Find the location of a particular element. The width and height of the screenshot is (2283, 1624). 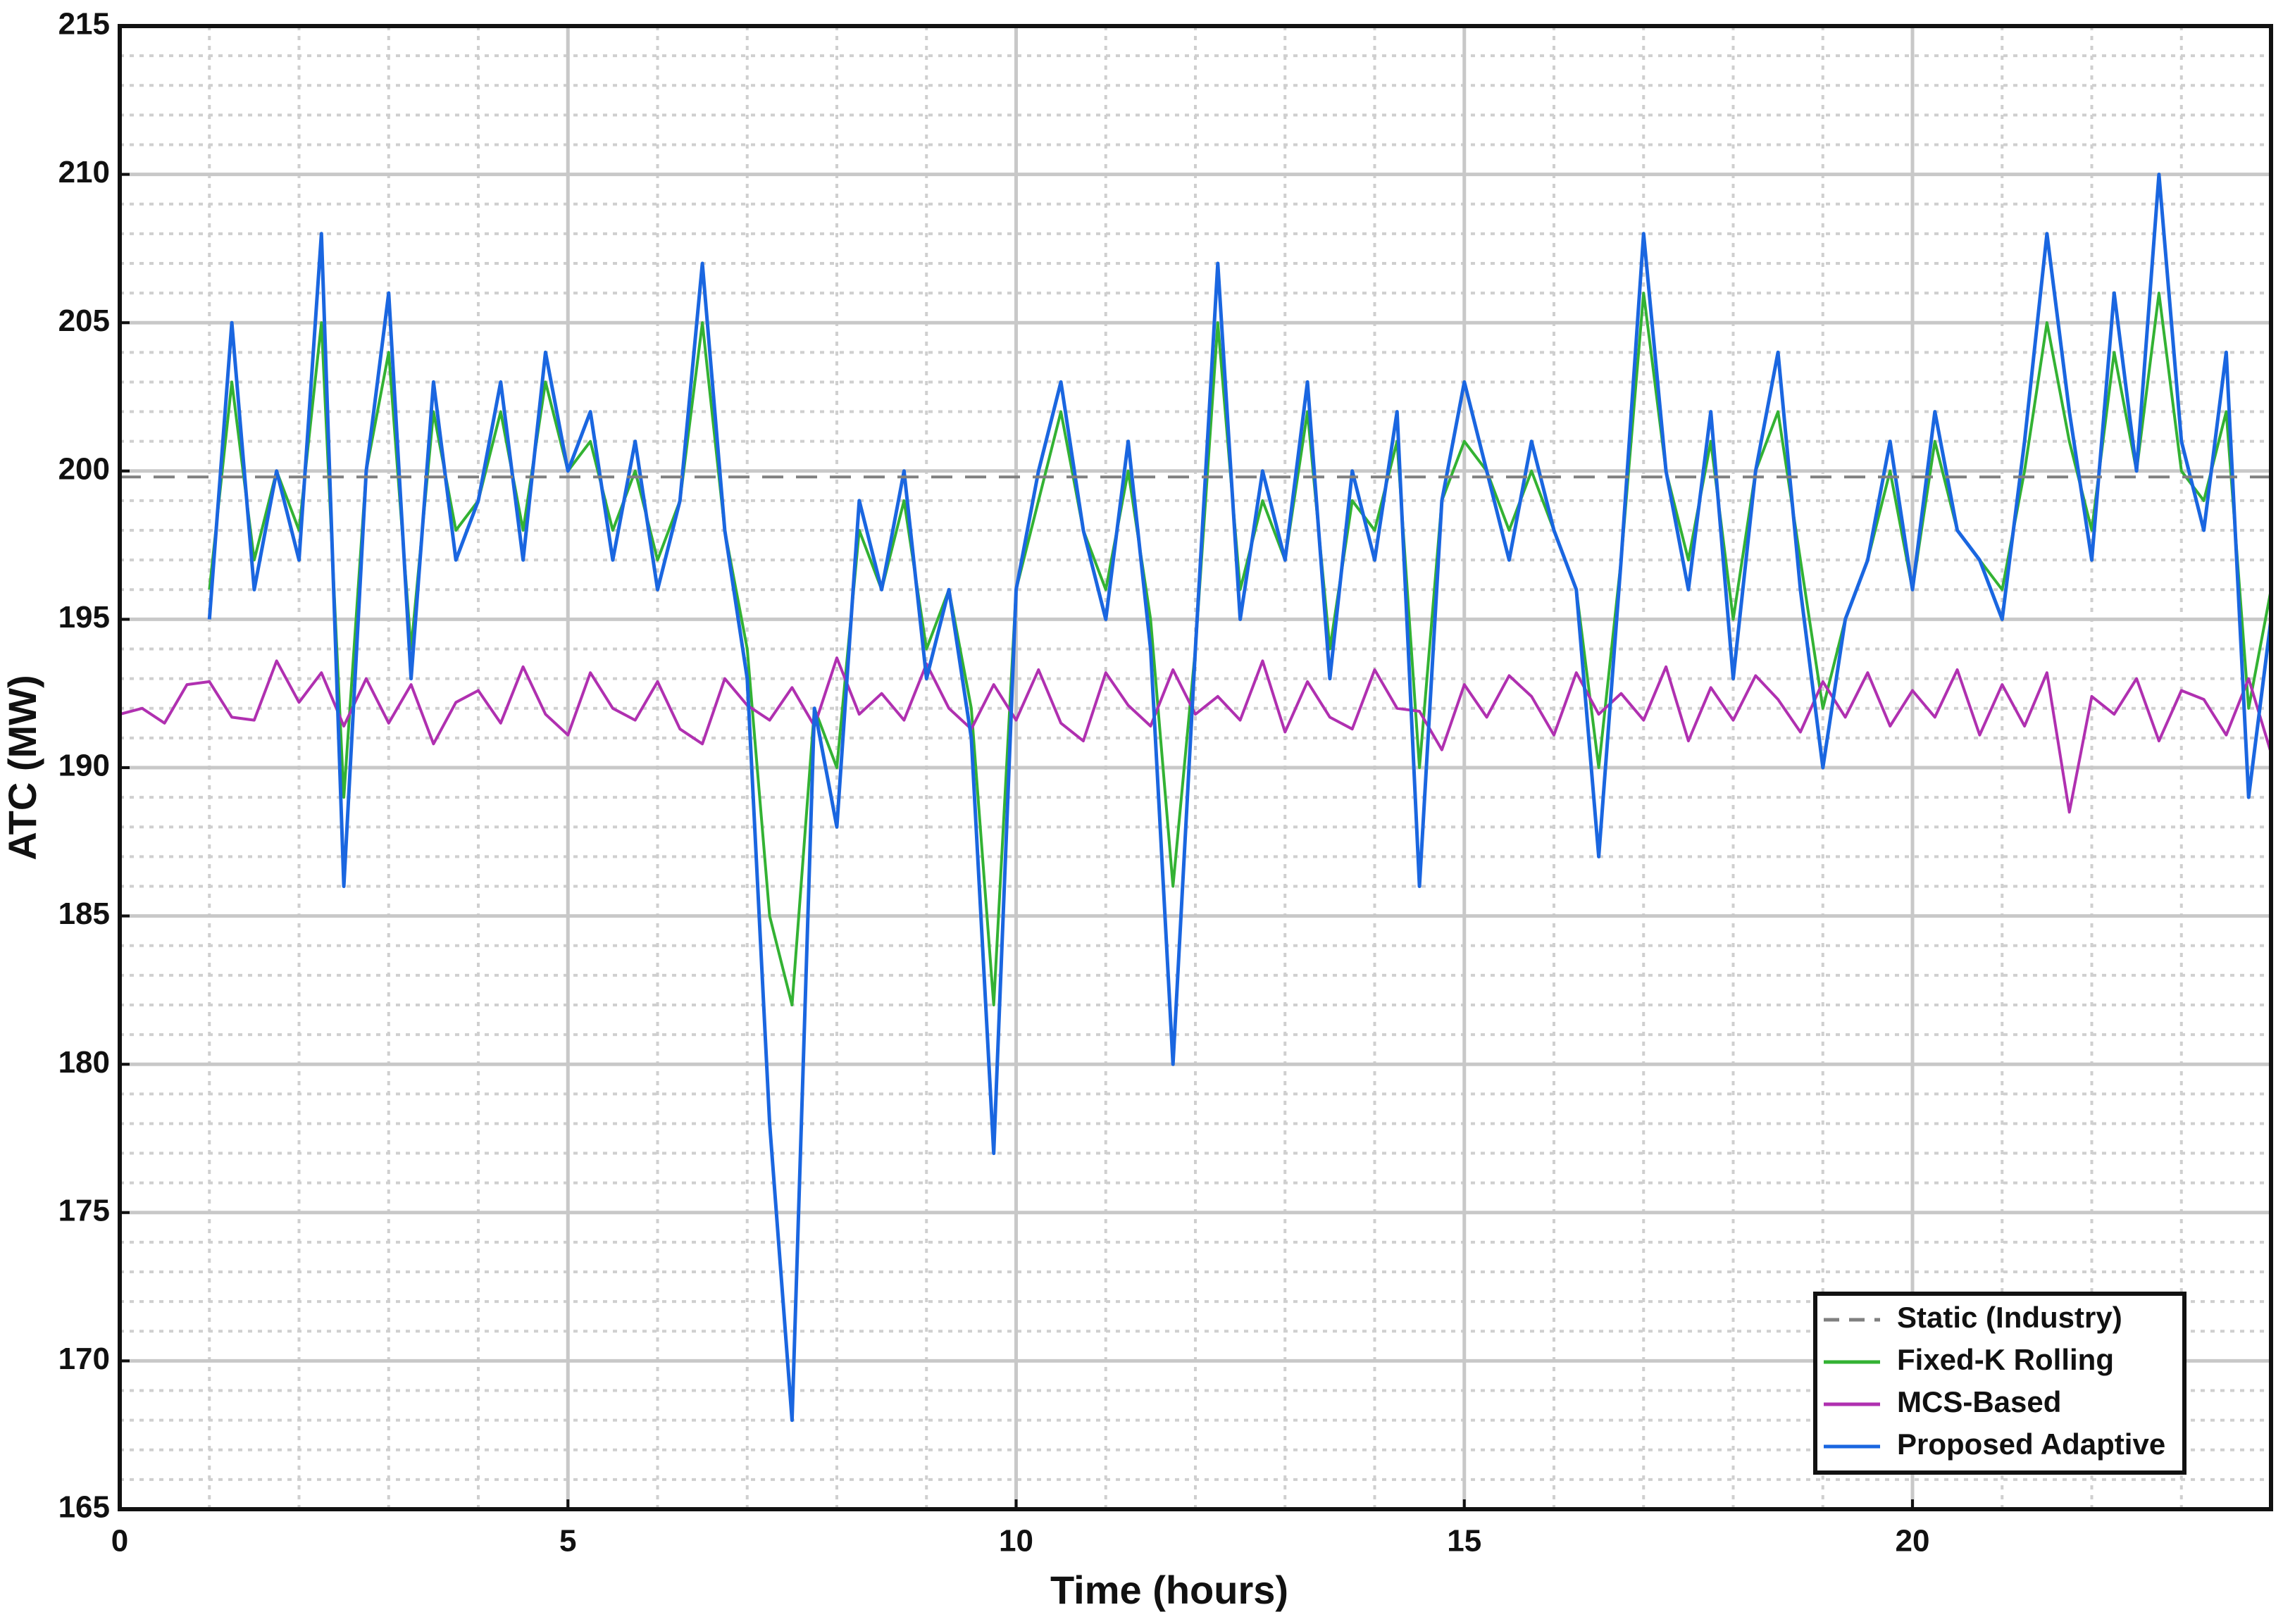

y-tick-label: 195 is located at coordinates (84, 618).